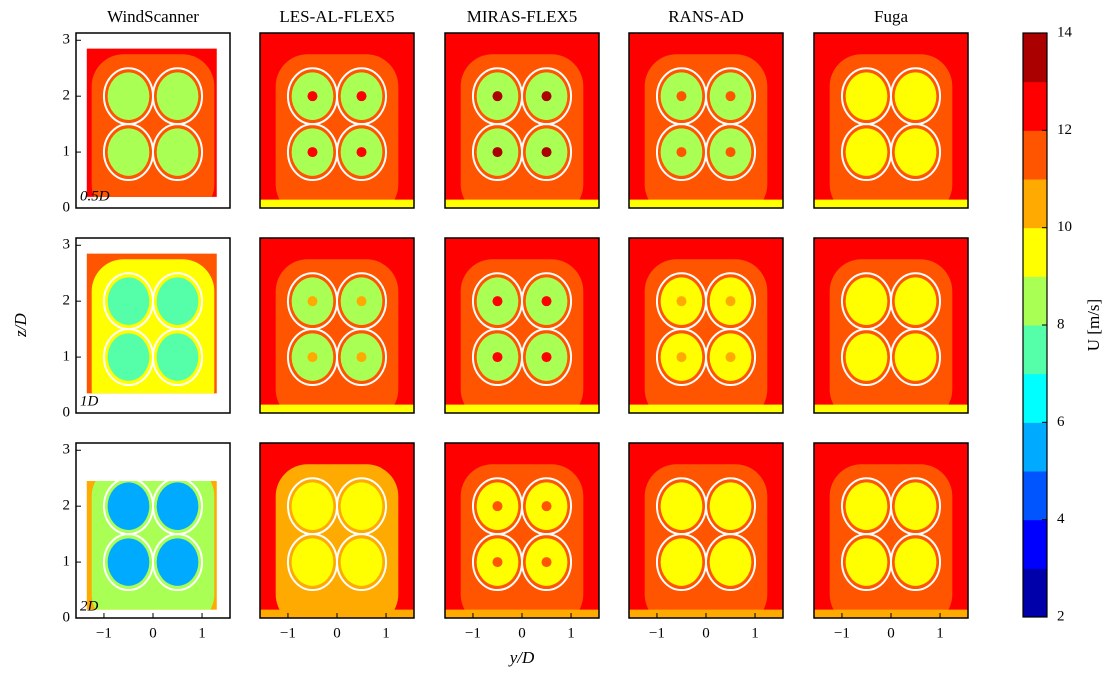 This screenshot has width=1110, height=676. What do you see at coordinates (1064, 130) in the screenshot?
I see `colorbar-tick-label: 12` at bounding box center [1064, 130].